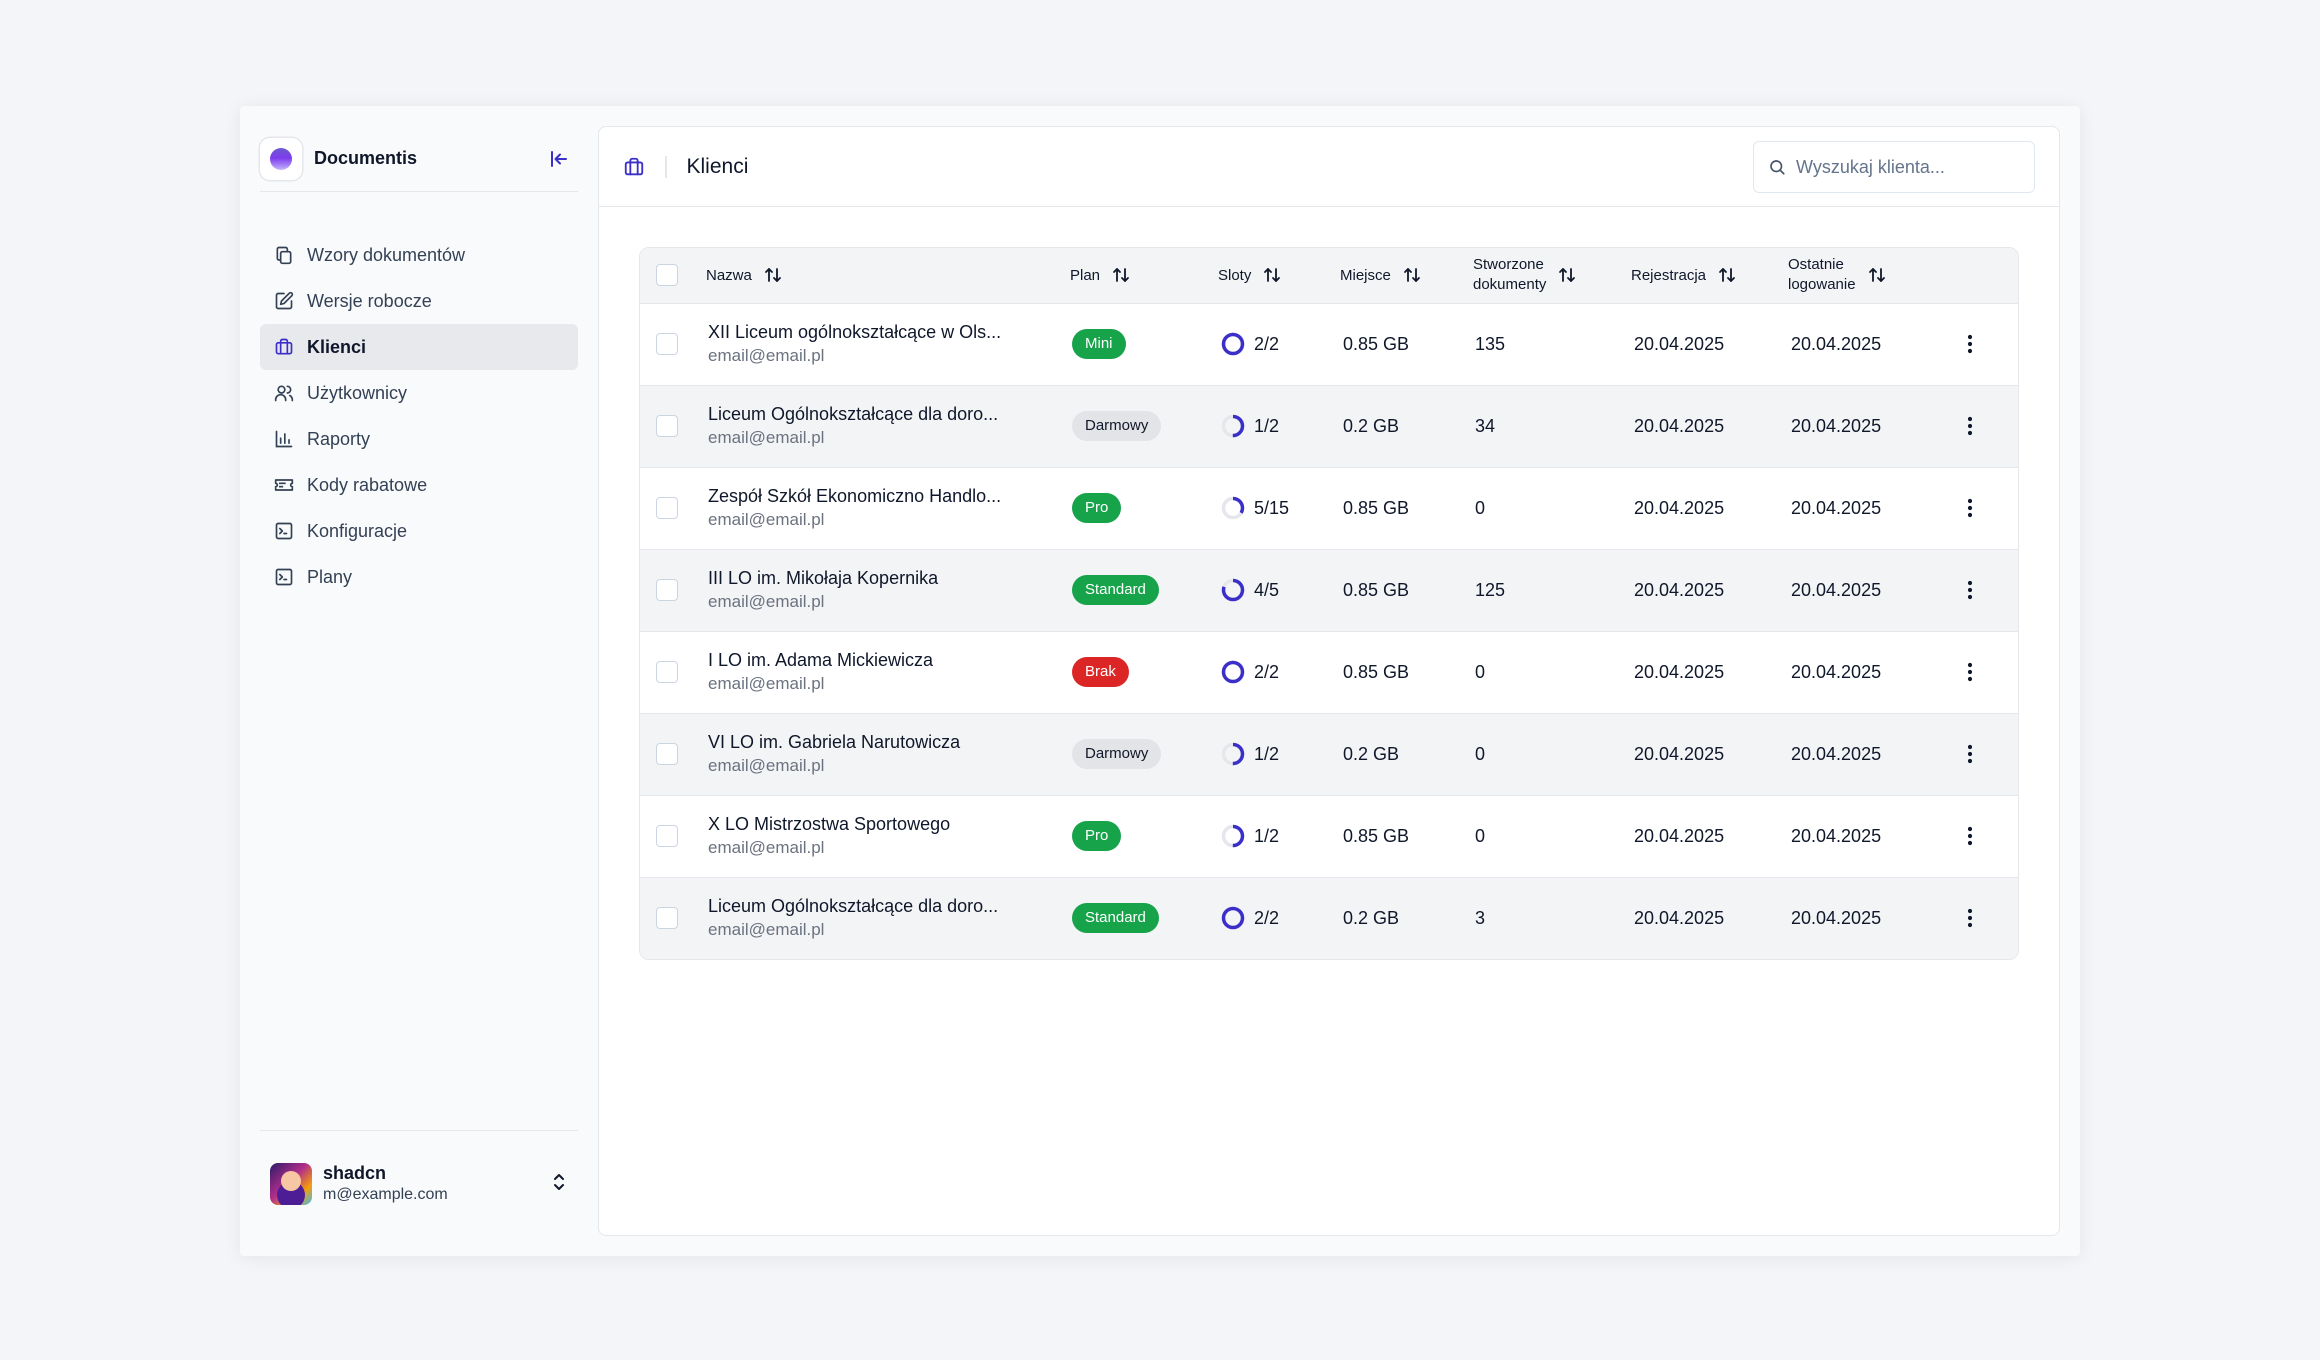 Image resolution: width=2320 pixels, height=1360 pixels. I want to click on column-header-name: Nazwa, so click(888, 275).